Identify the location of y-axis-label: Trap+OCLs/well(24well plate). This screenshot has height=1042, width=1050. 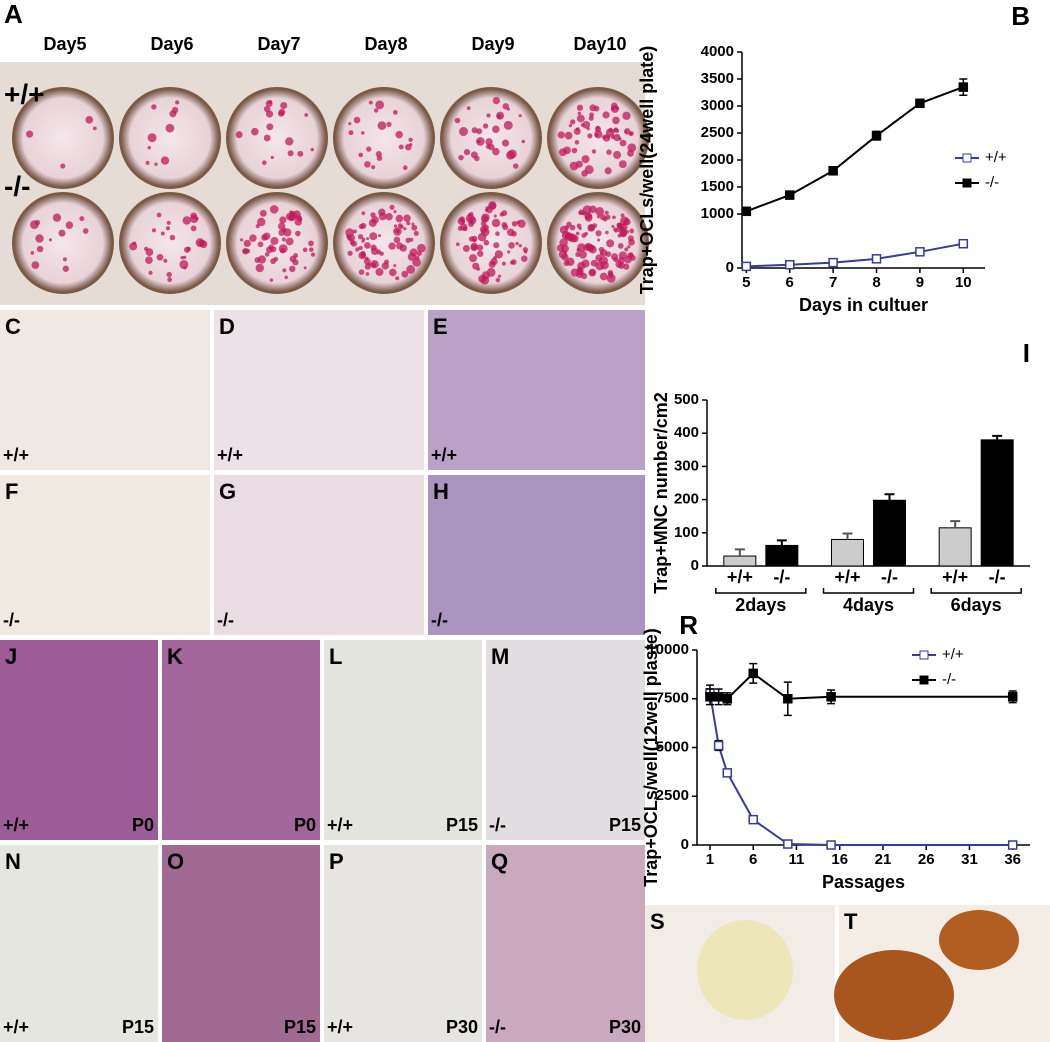
(647, 170).